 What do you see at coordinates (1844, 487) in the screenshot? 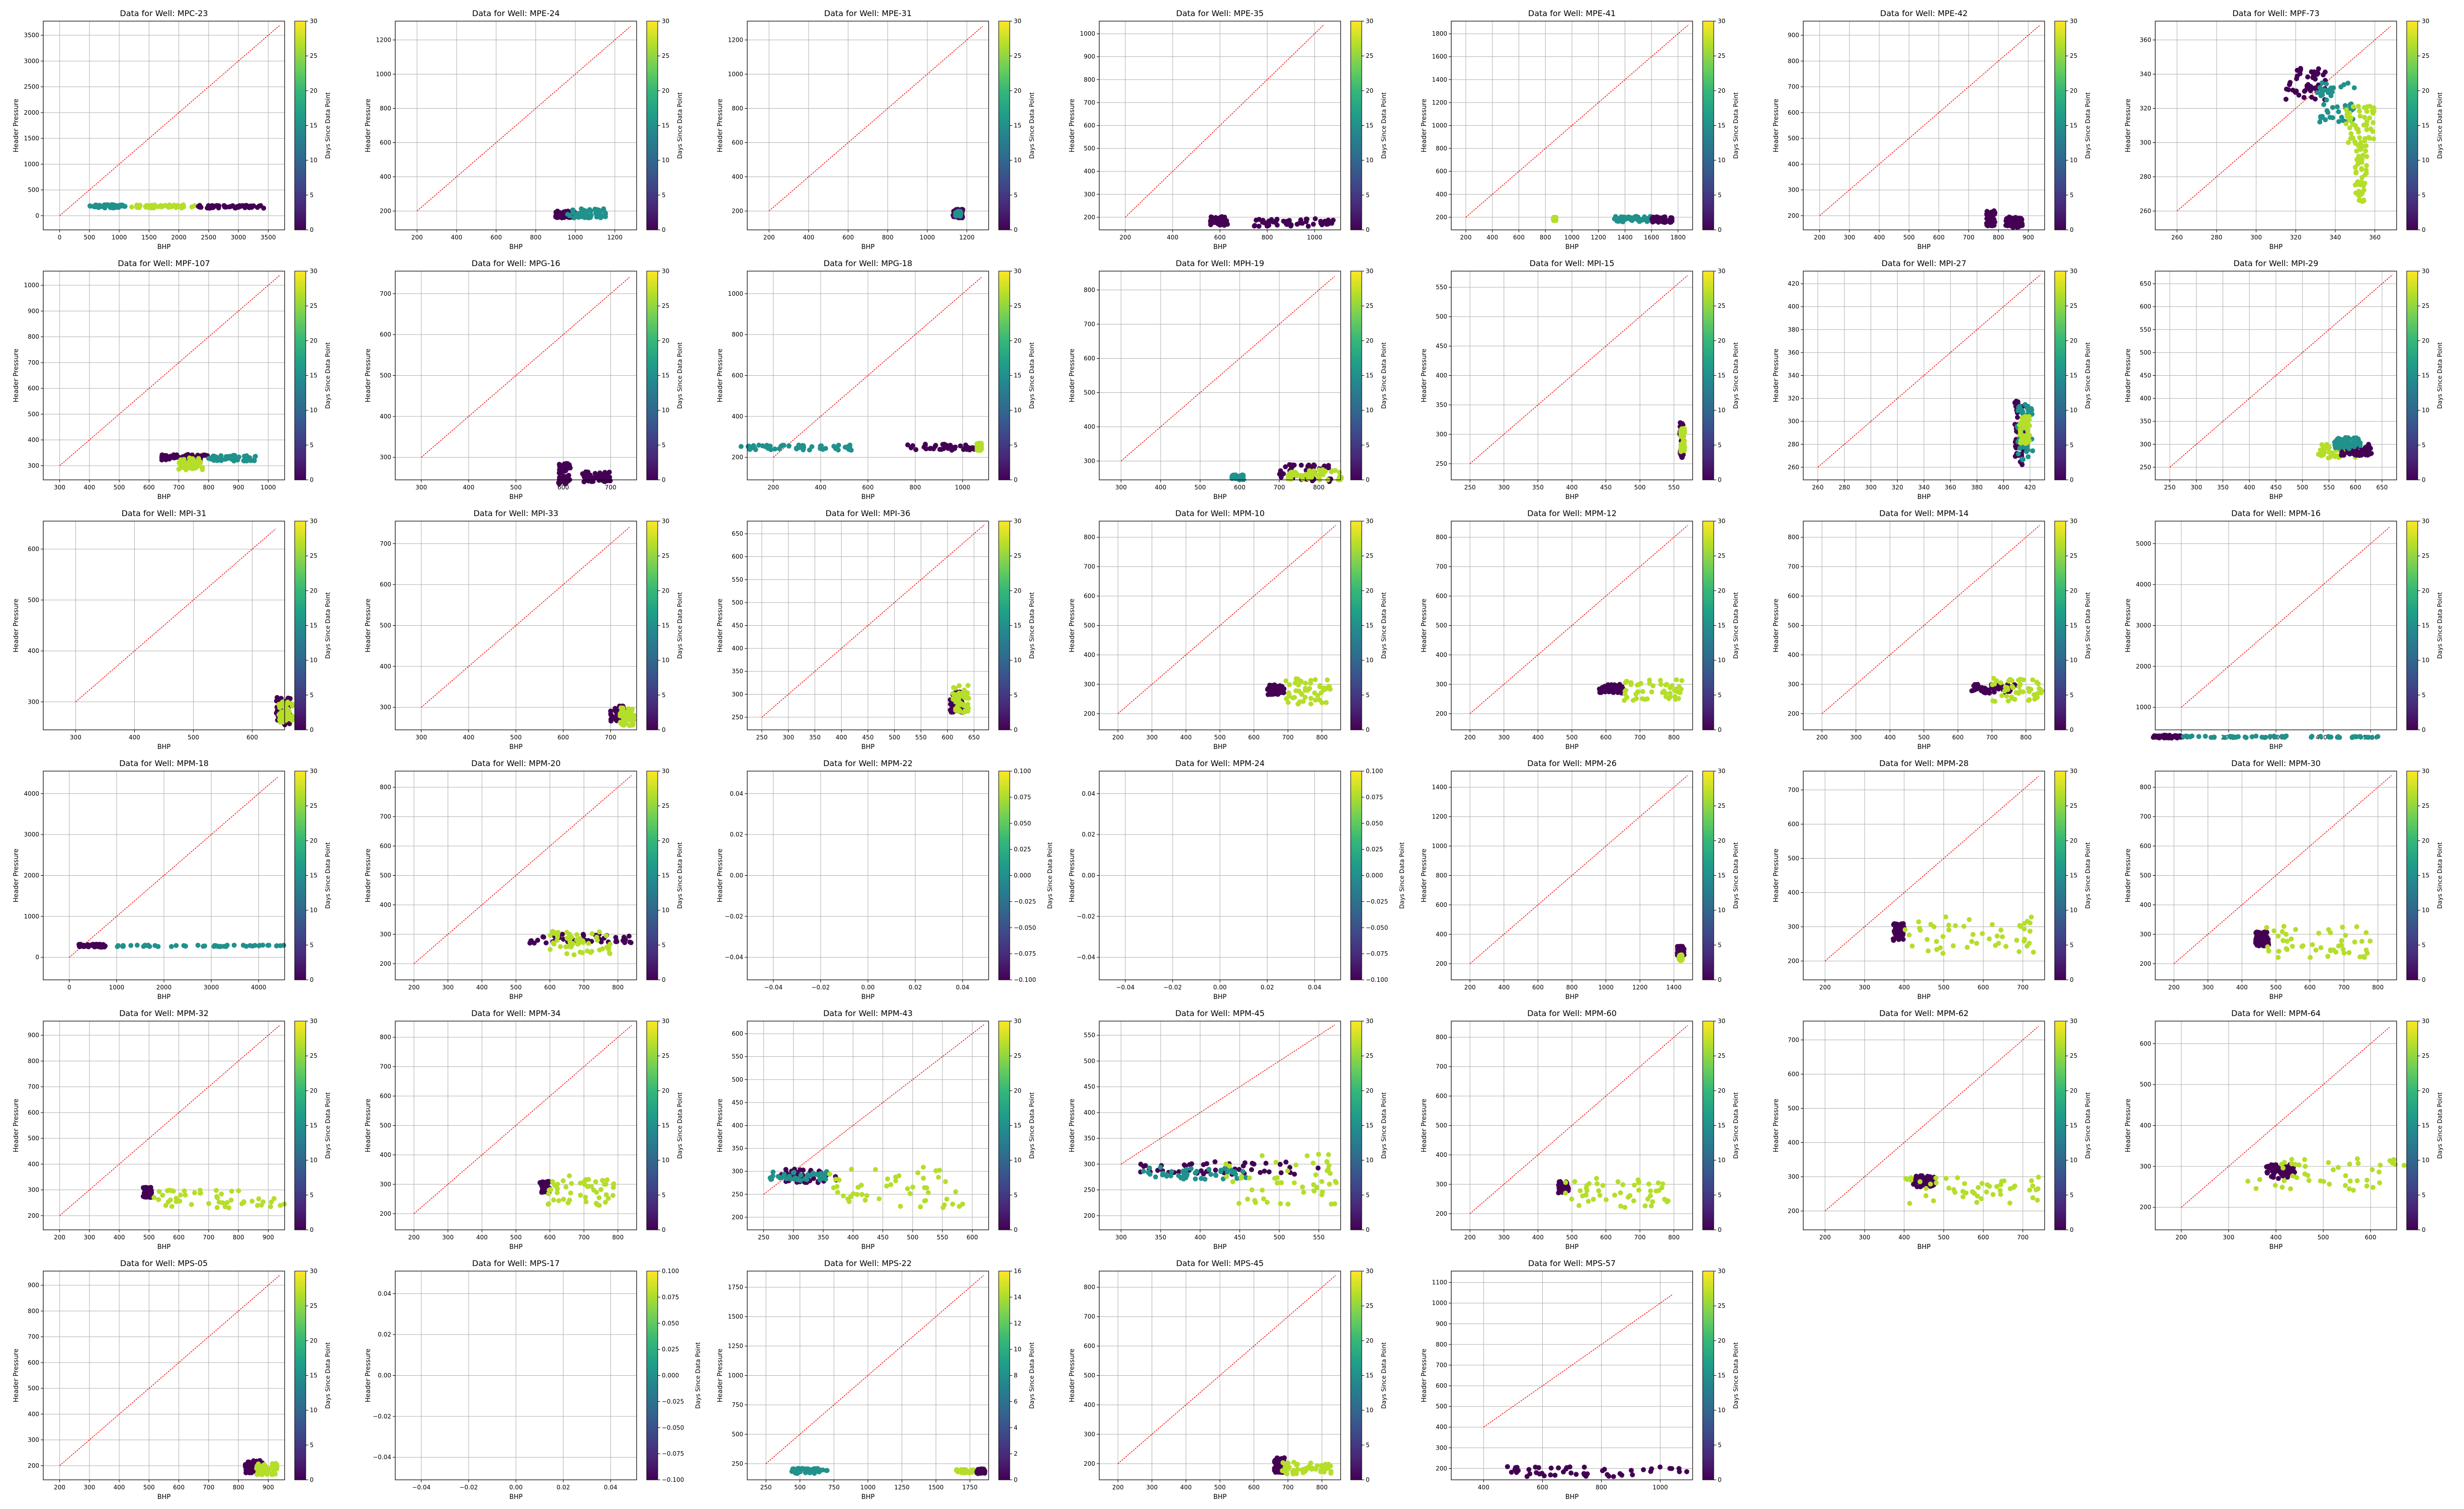
I see `x-tick-label: 280` at bounding box center [1844, 487].